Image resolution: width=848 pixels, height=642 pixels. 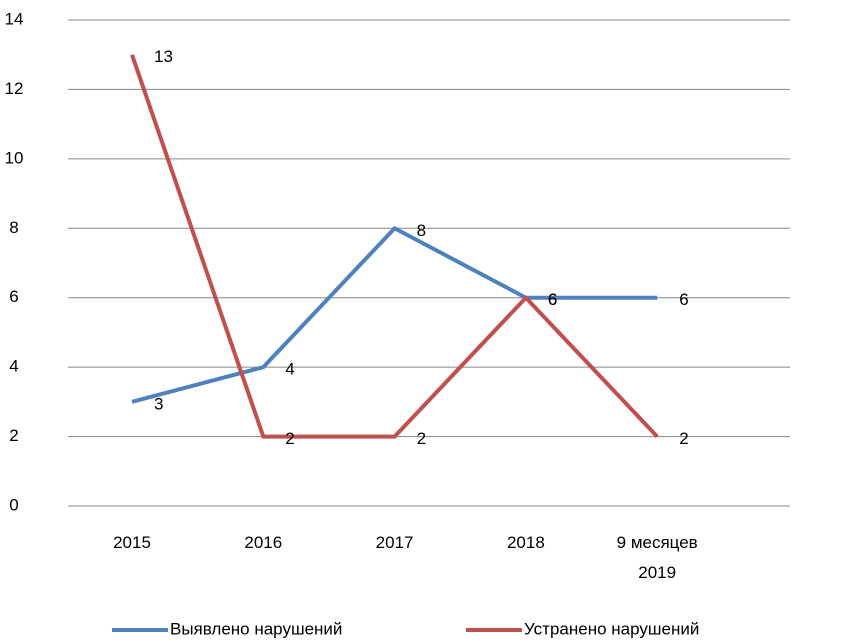 I want to click on legend-label: Выявлено нарушений, so click(x=256, y=628).